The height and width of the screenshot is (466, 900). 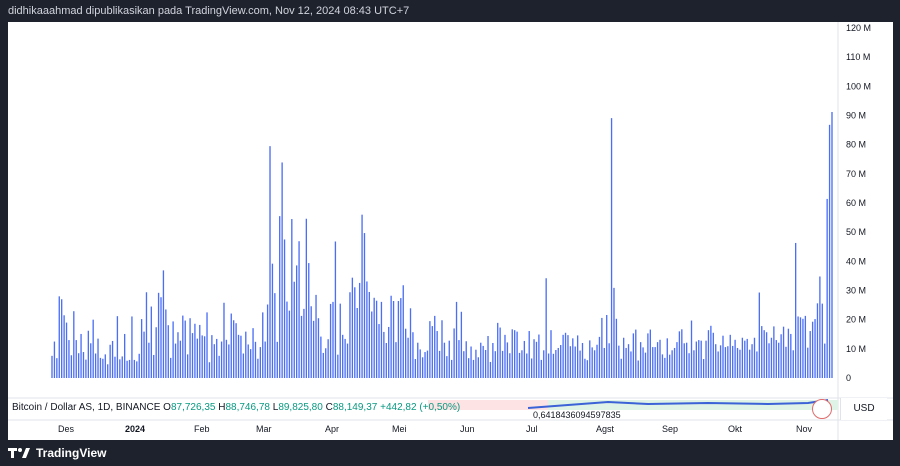 I want to click on tradingview-logo-icon, so click(x=19, y=453).